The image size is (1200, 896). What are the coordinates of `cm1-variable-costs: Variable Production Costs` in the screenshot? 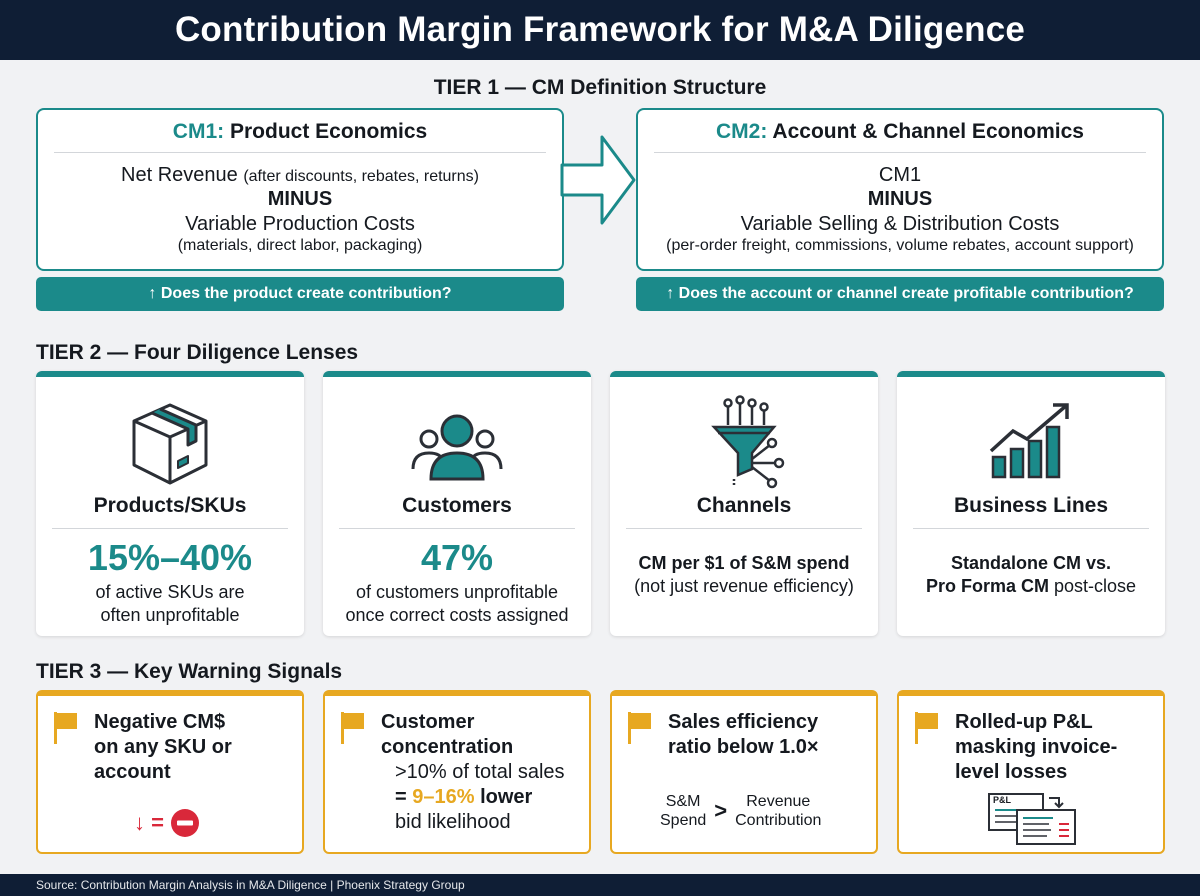 It's located at (300, 223).